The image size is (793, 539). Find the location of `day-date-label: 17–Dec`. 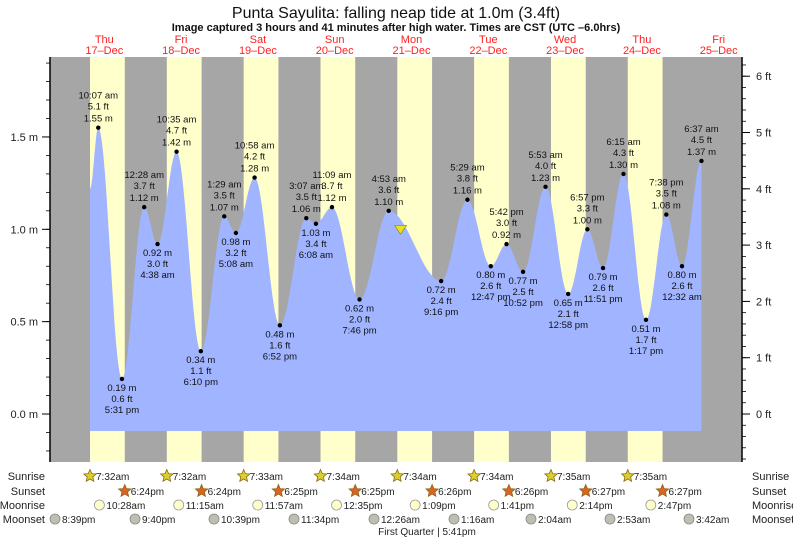

day-date-label: 17–Dec is located at coordinates (104, 51).